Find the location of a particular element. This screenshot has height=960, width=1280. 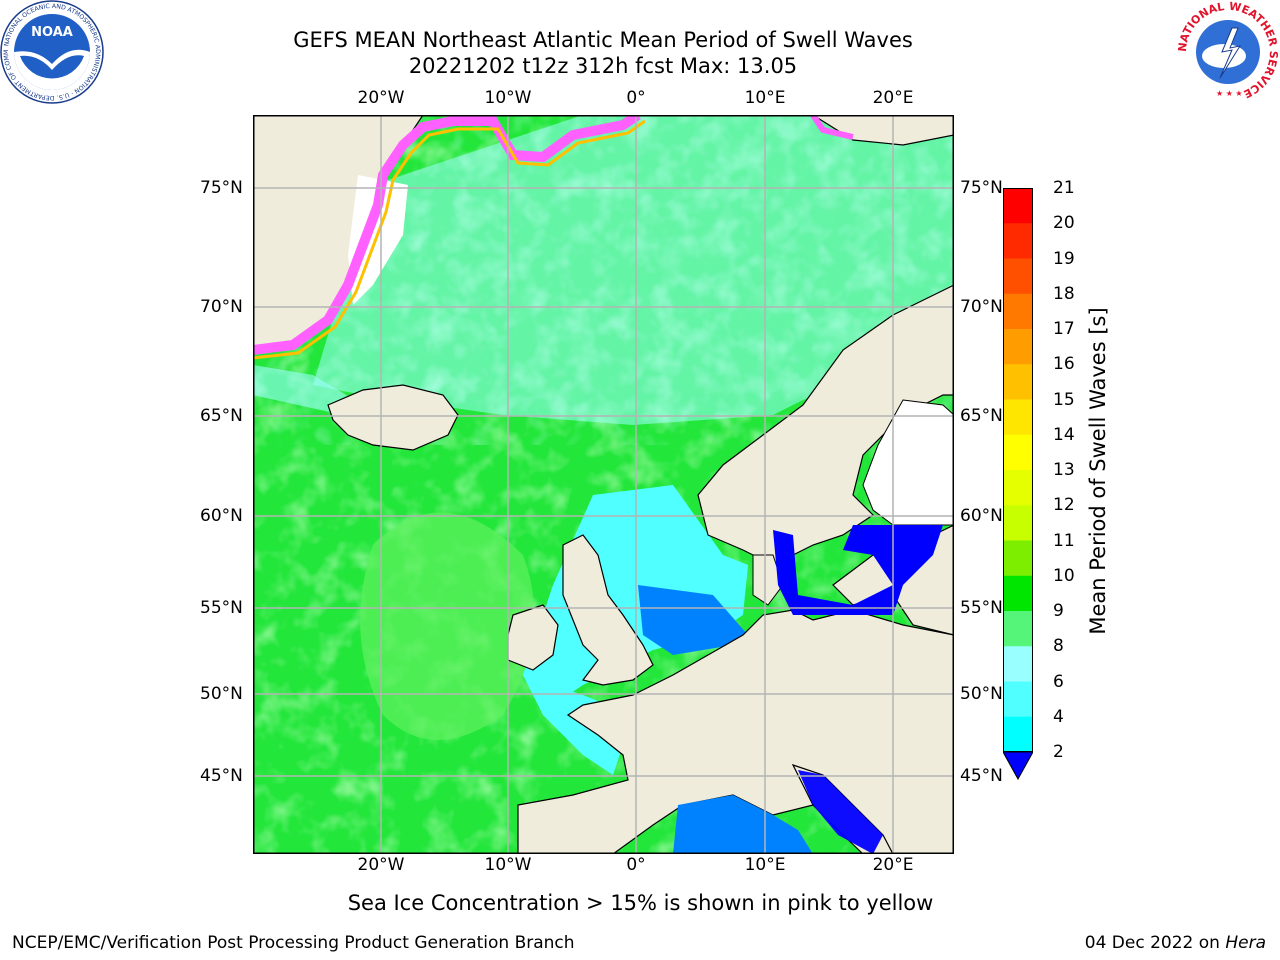

lon-label-bottom: 10°E is located at coordinates (765, 865).